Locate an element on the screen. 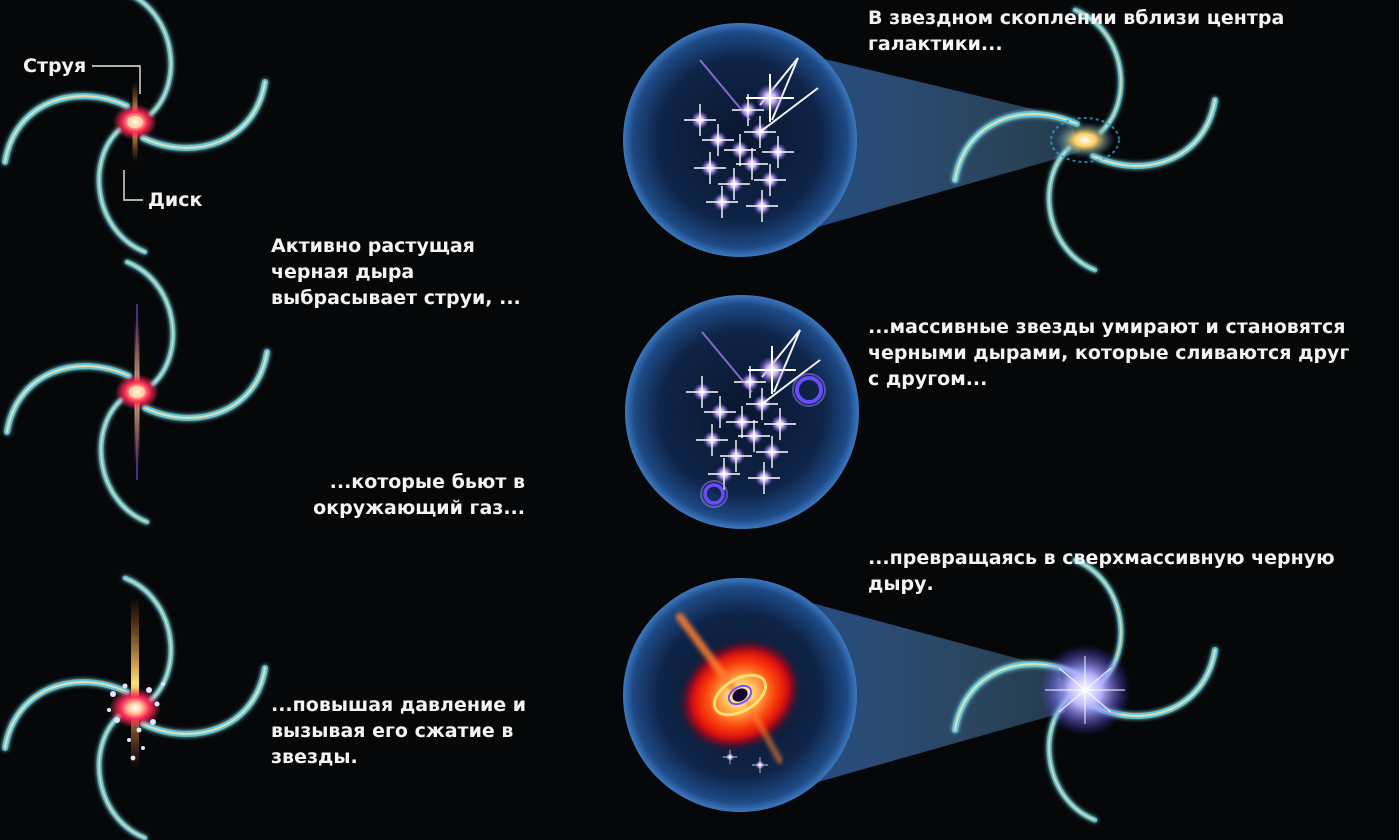 Image resolution: width=1399 pixels, height=840 pixels. galaxy-quasar is located at coordinates (1085, 690).